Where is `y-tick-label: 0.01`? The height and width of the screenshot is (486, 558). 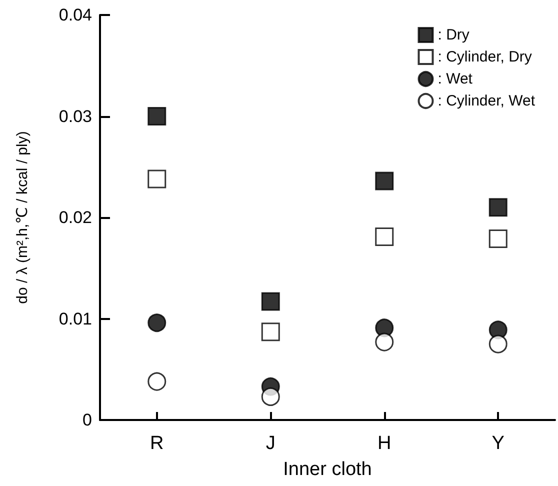 y-tick-label: 0.01 is located at coordinates (75, 318).